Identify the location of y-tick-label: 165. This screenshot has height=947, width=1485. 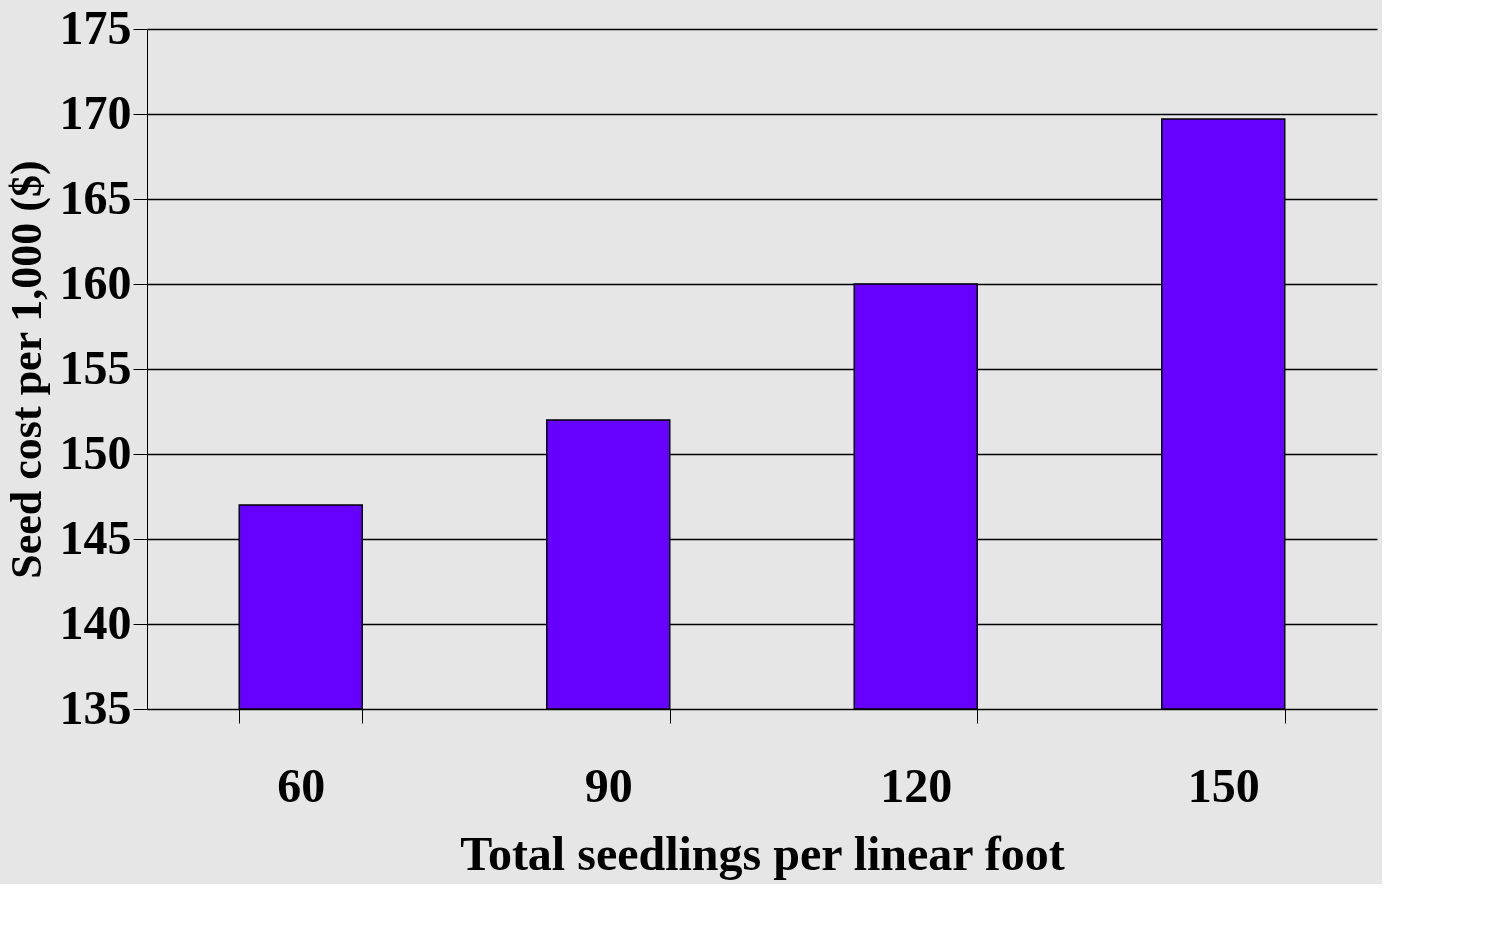
(95, 197).